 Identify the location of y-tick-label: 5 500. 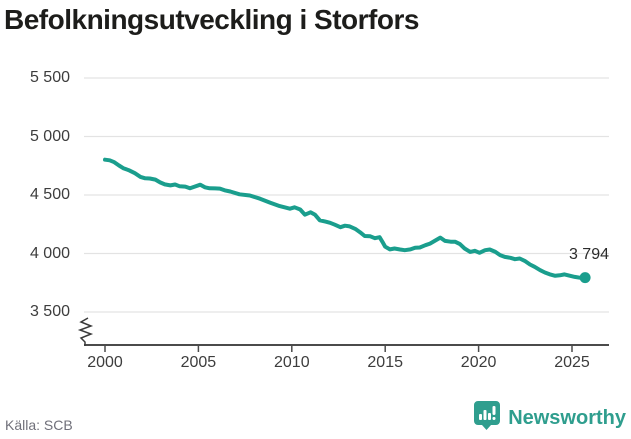
(49, 77).